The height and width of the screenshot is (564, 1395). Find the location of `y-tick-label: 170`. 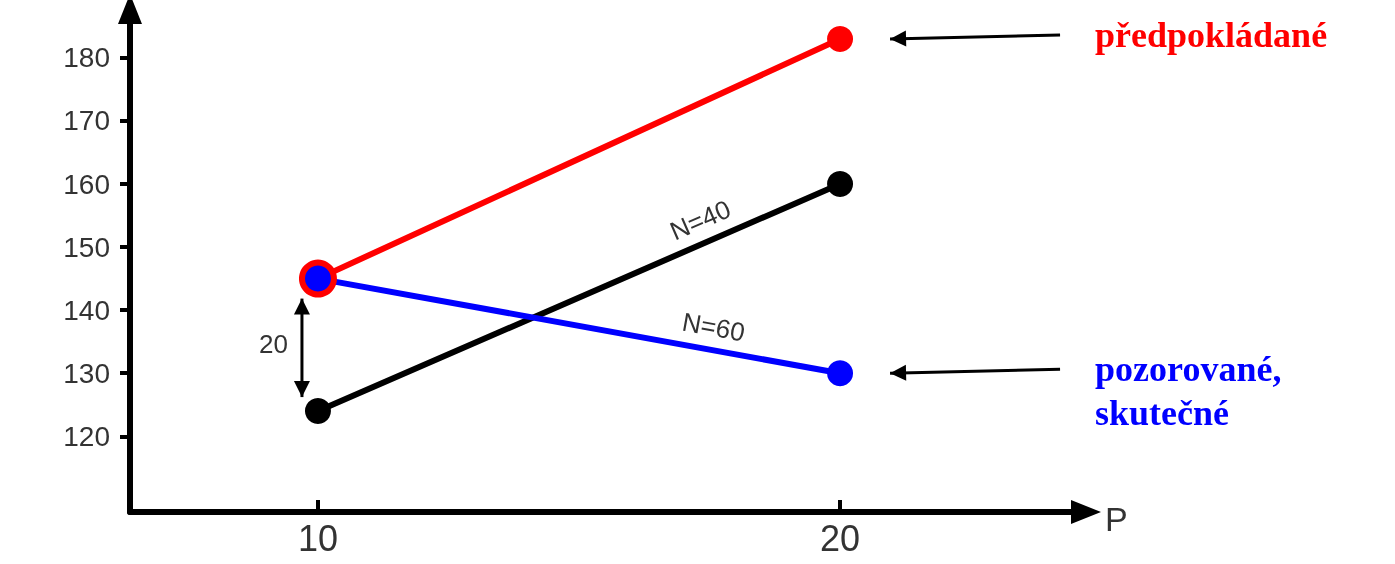

y-tick-label: 170 is located at coordinates (86, 121).